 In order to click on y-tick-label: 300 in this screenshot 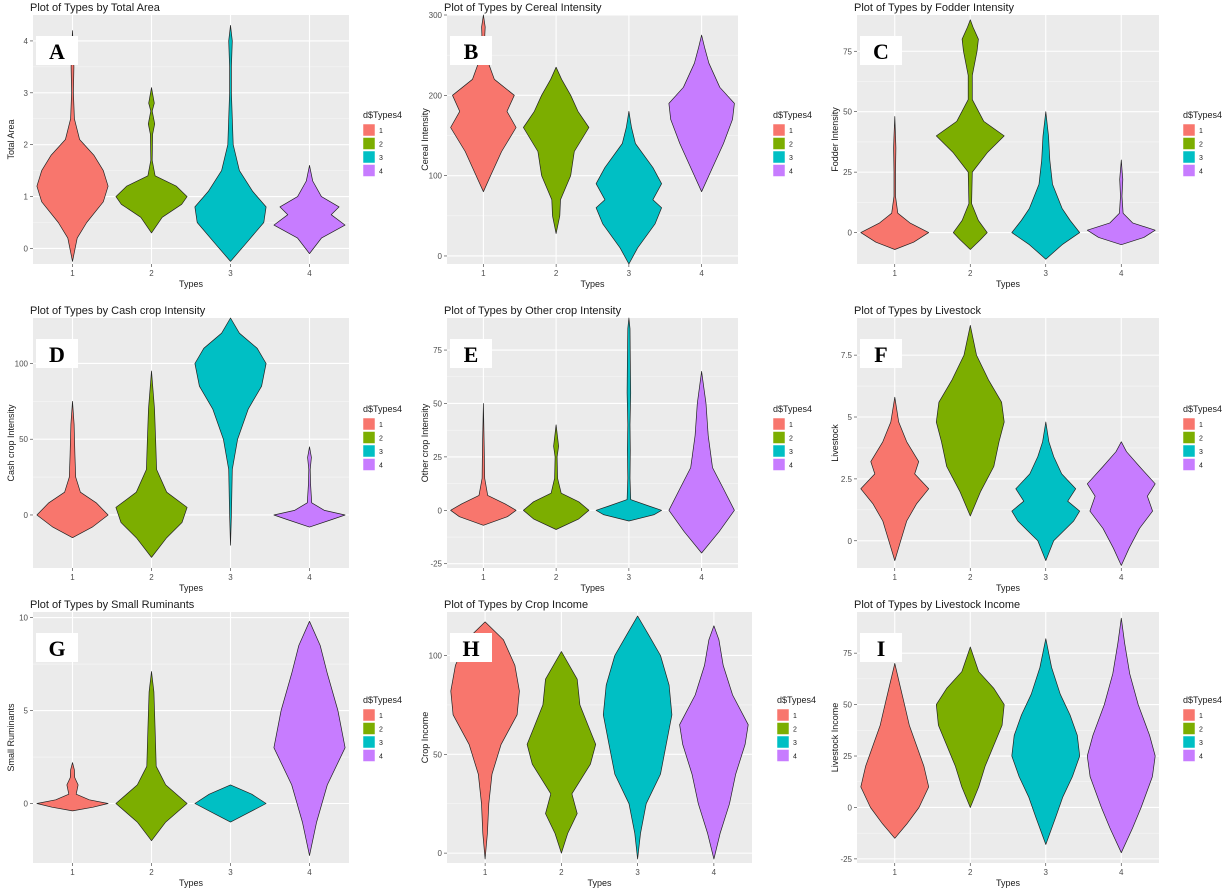, I will do `click(436, 15)`.